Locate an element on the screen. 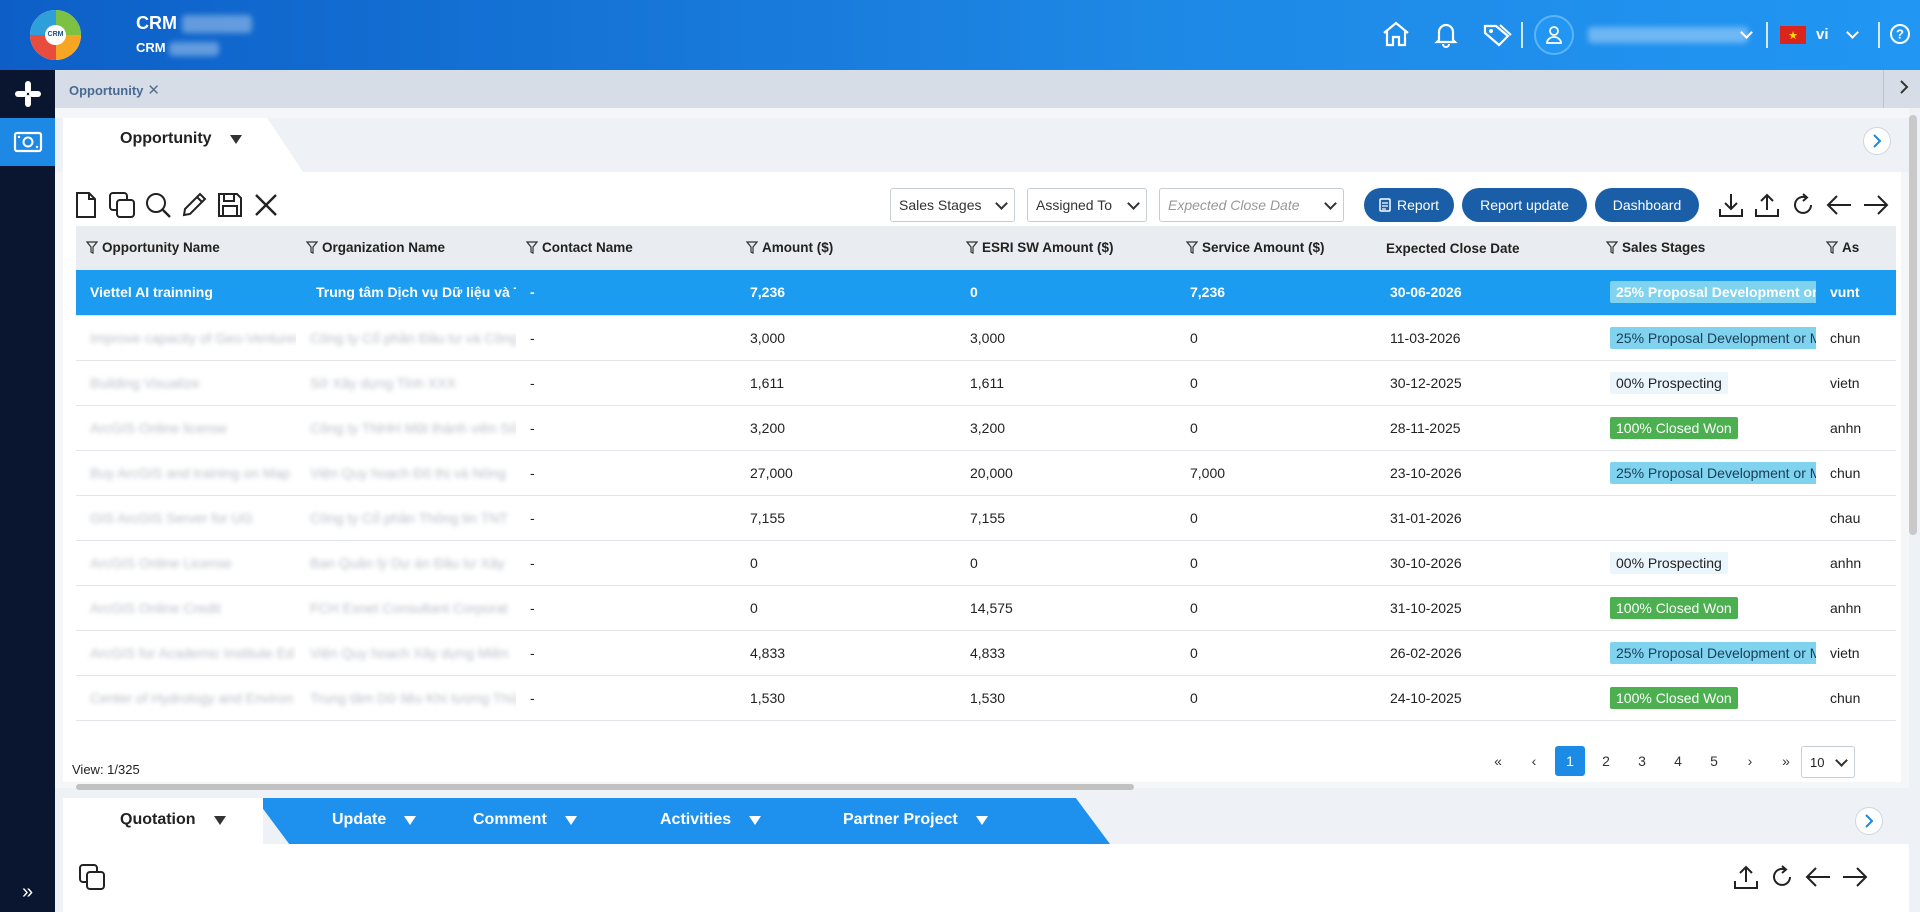 The width and height of the screenshot is (1920, 912). close-icon: ✕ is located at coordinates (153, 90).